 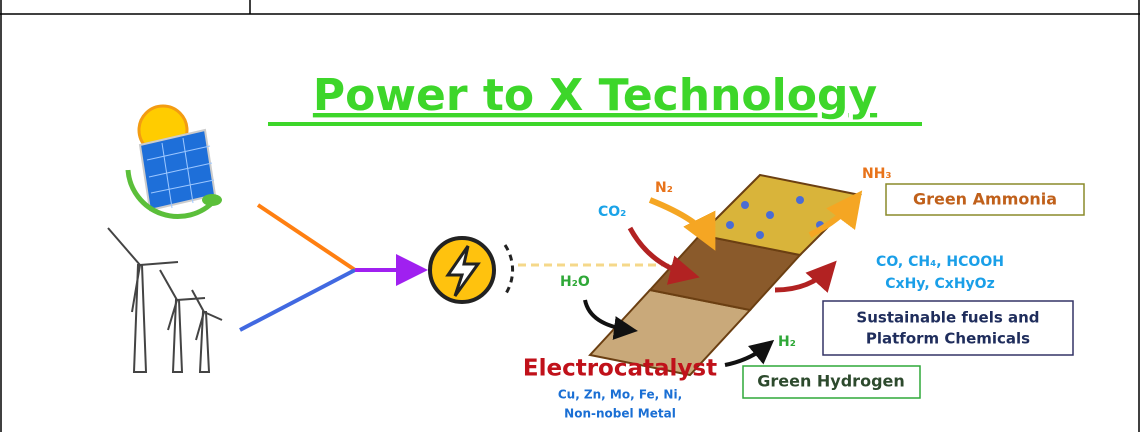 What do you see at coordinates (940, 262) in the screenshot?
I see `carbon-products: CO, CH₄, HCOOH` at bounding box center [940, 262].